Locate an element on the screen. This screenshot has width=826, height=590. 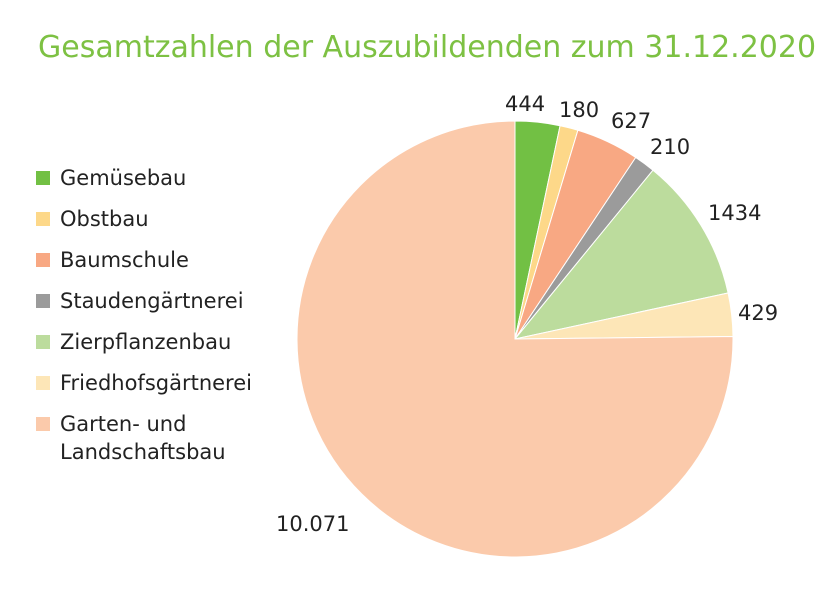
legend-label: Garten- und Landschaftsbau is located at coordinates (143, 438).